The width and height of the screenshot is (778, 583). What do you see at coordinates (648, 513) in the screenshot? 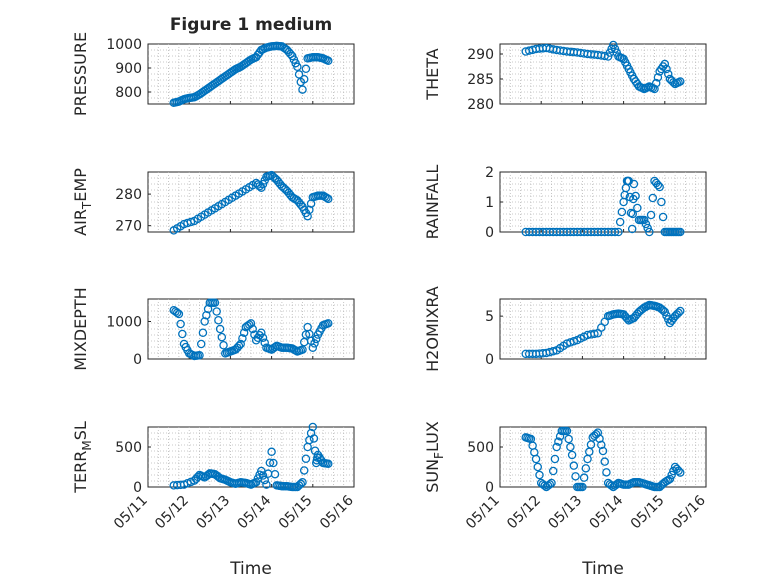
I see `x-tick-label: 05/15` at bounding box center [648, 513].